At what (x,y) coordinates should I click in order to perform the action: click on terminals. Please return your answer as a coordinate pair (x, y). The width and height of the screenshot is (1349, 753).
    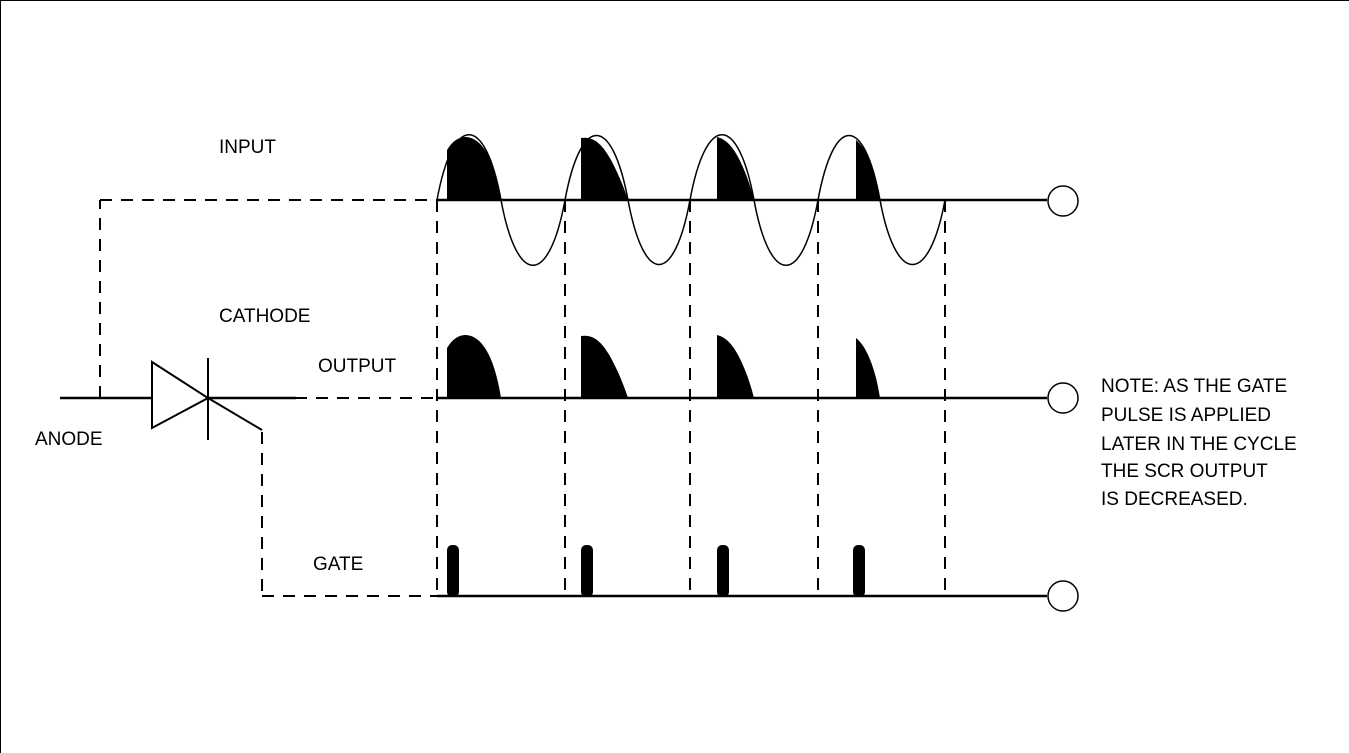
    Looking at the image, I should click on (1063, 398).